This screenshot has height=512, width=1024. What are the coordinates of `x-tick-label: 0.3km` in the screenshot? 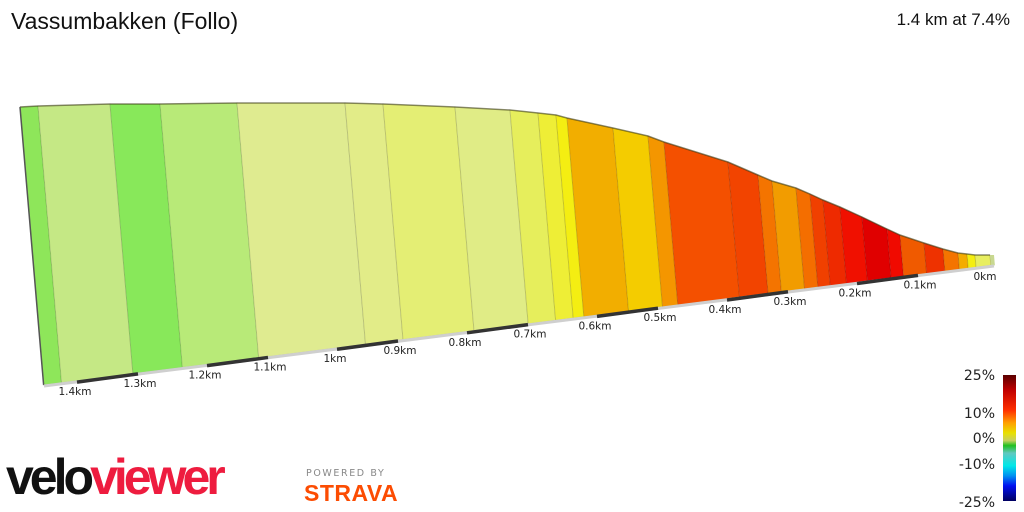 It's located at (789, 302).